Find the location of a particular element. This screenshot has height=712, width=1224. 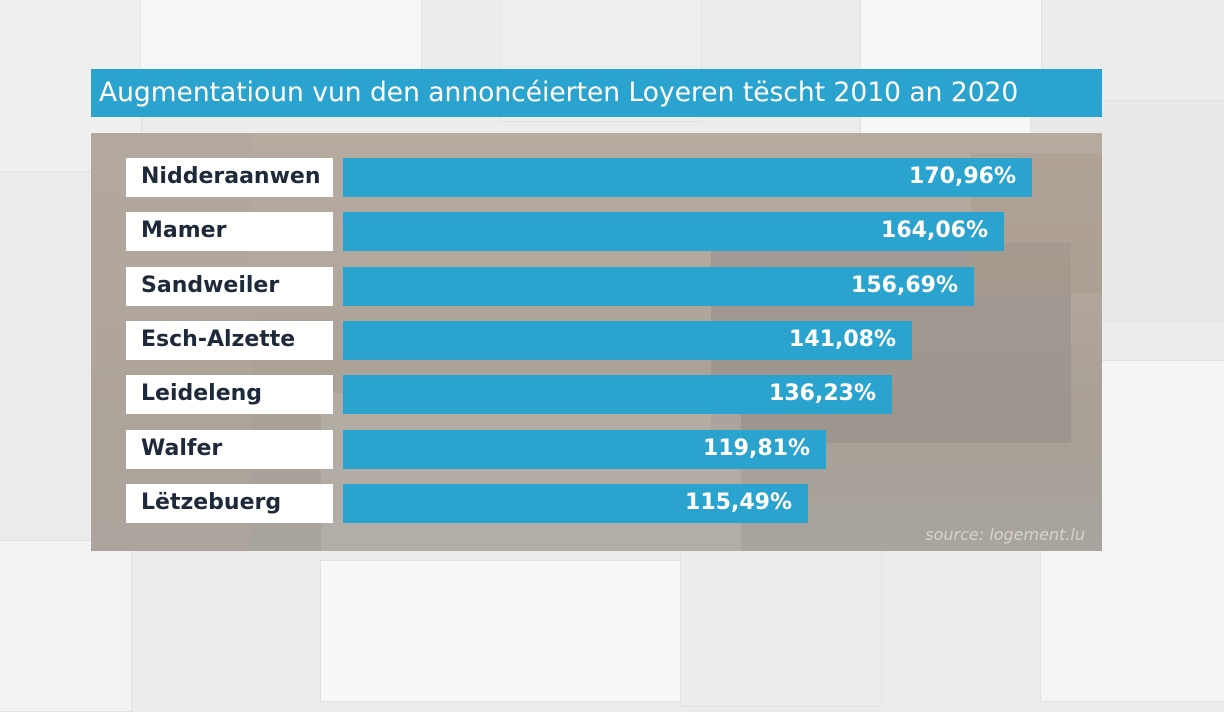

category-label-box: Esch-Alzette is located at coordinates (229, 340).